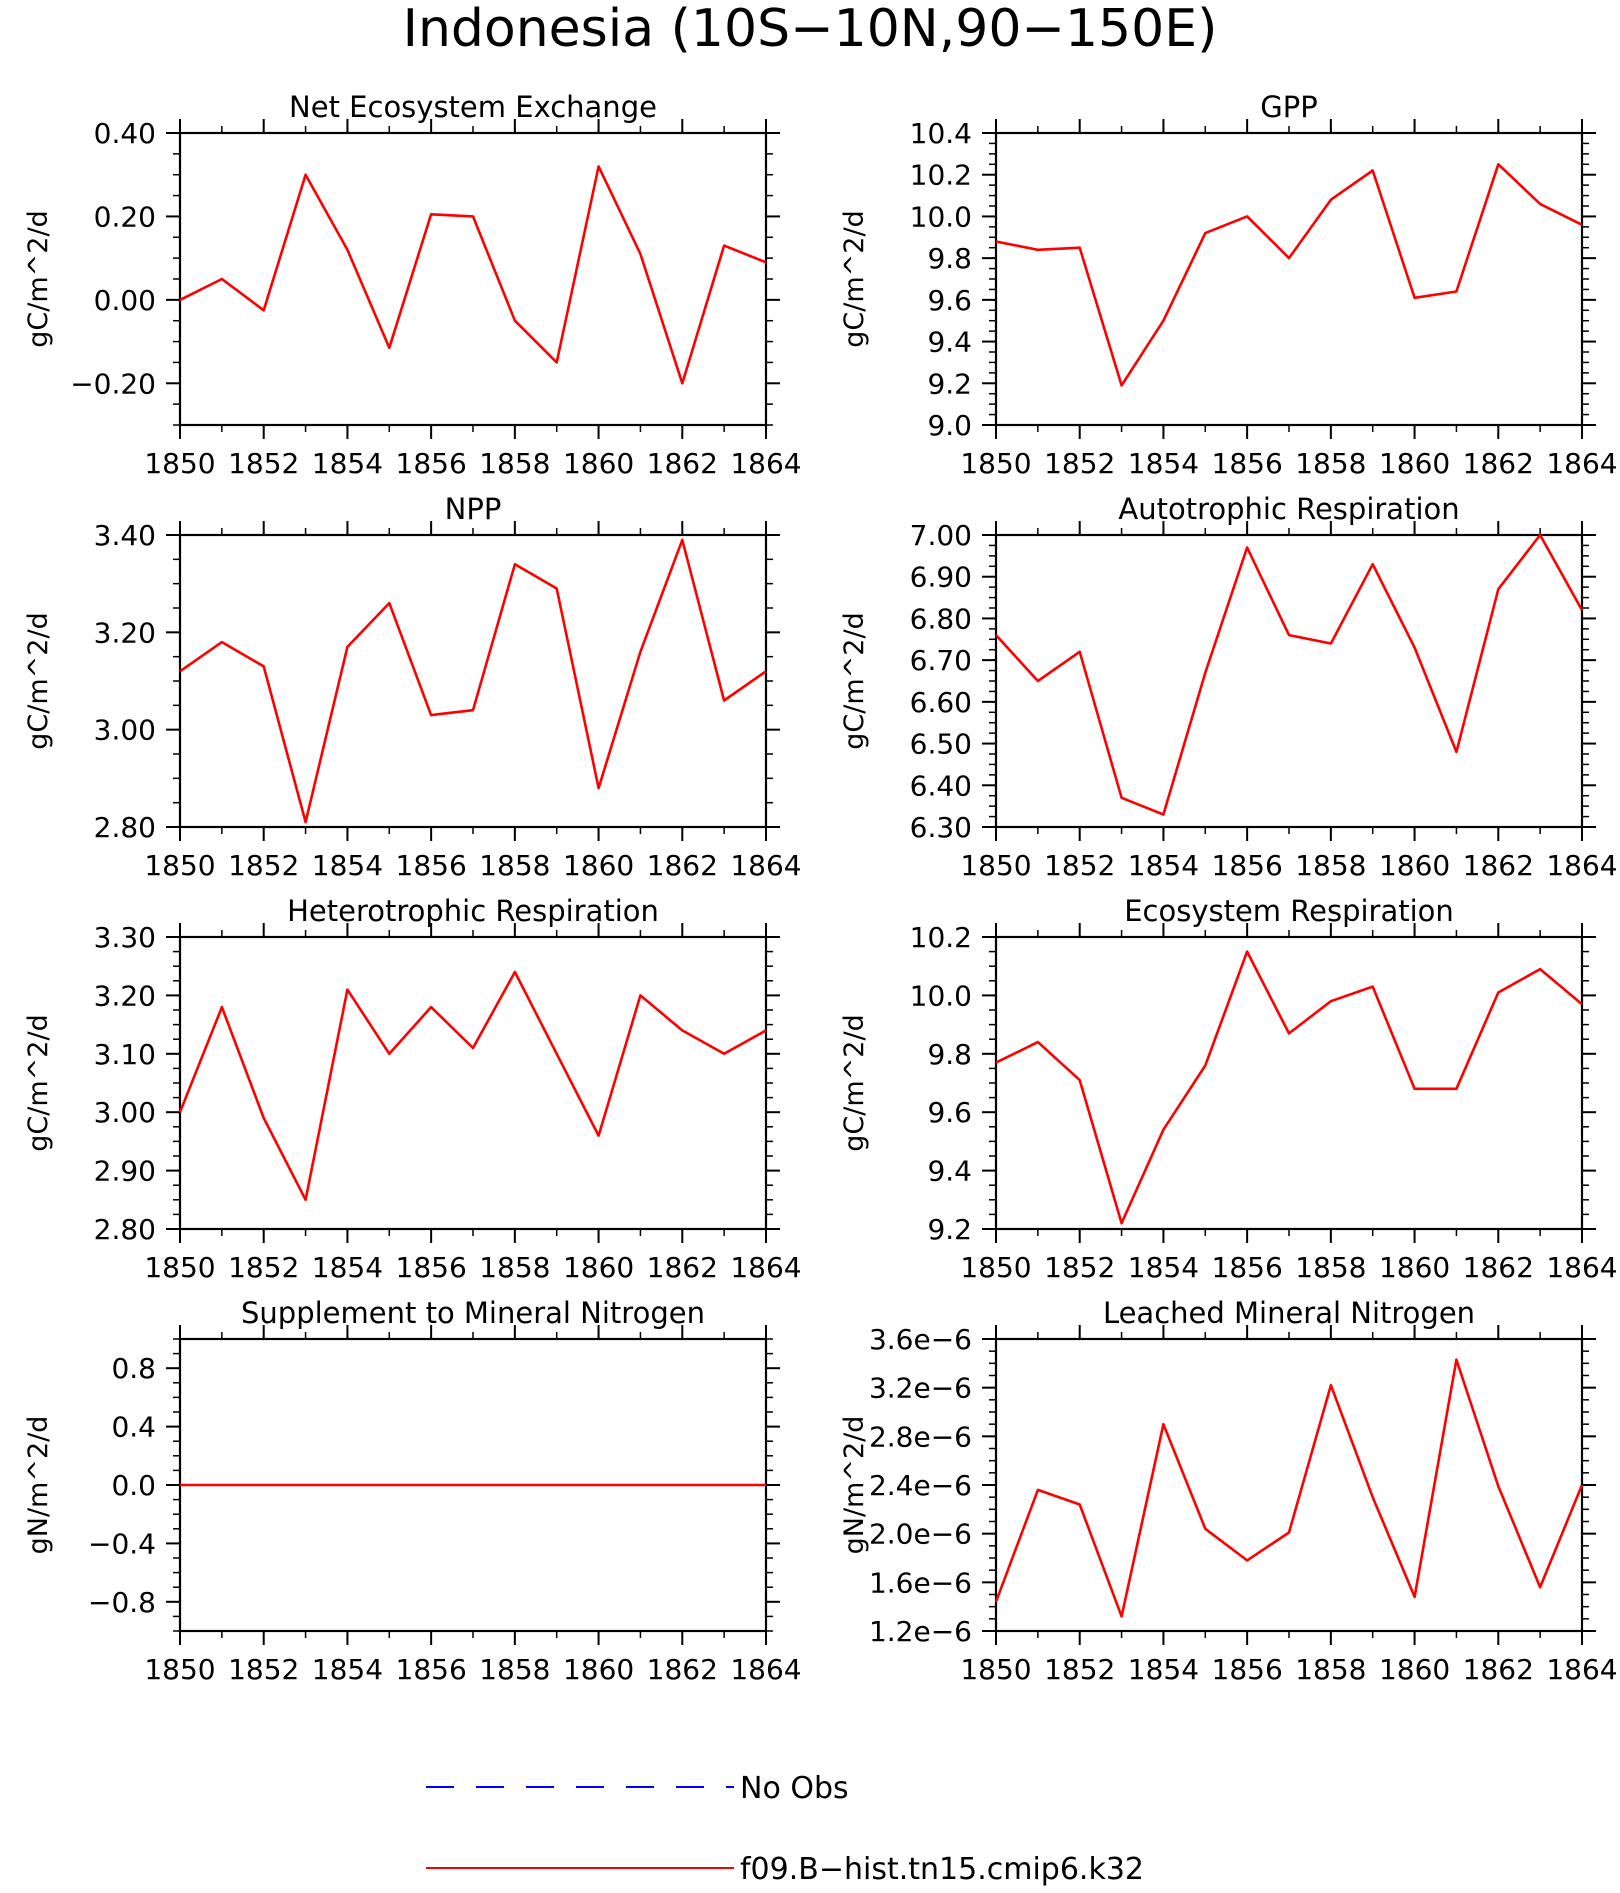  What do you see at coordinates (920, 1631) in the screenshot?
I see `y-tick-label: 1.2e−6` at bounding box center [920, 1631].